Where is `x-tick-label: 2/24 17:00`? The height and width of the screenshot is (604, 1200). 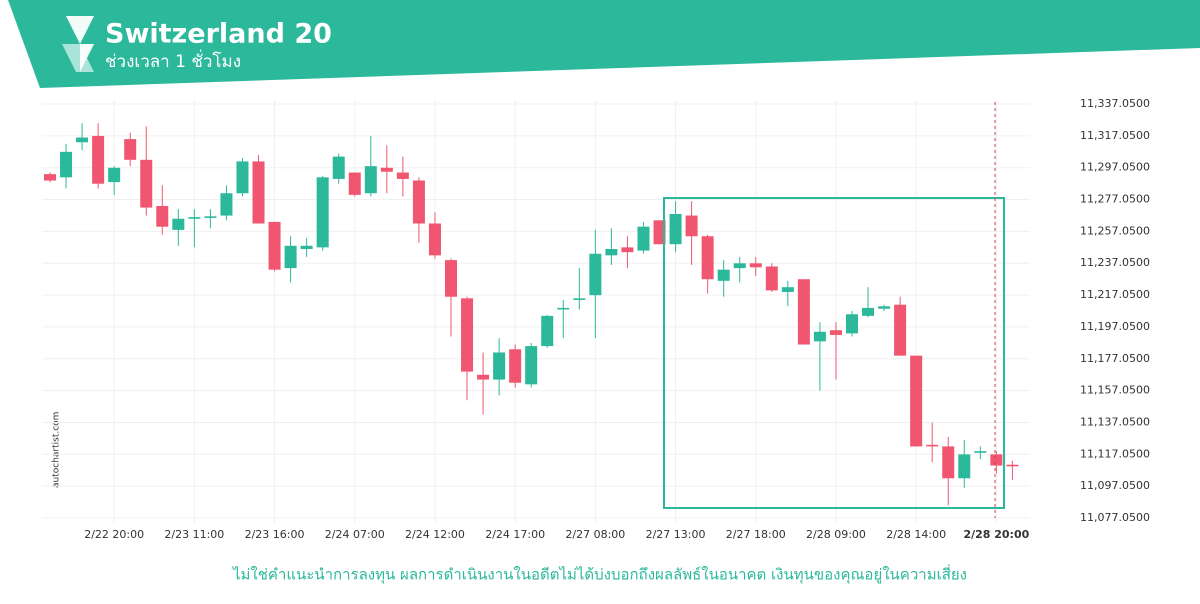 x-tick-label: 2/24 17:00 is located at coordinates (515, 534).